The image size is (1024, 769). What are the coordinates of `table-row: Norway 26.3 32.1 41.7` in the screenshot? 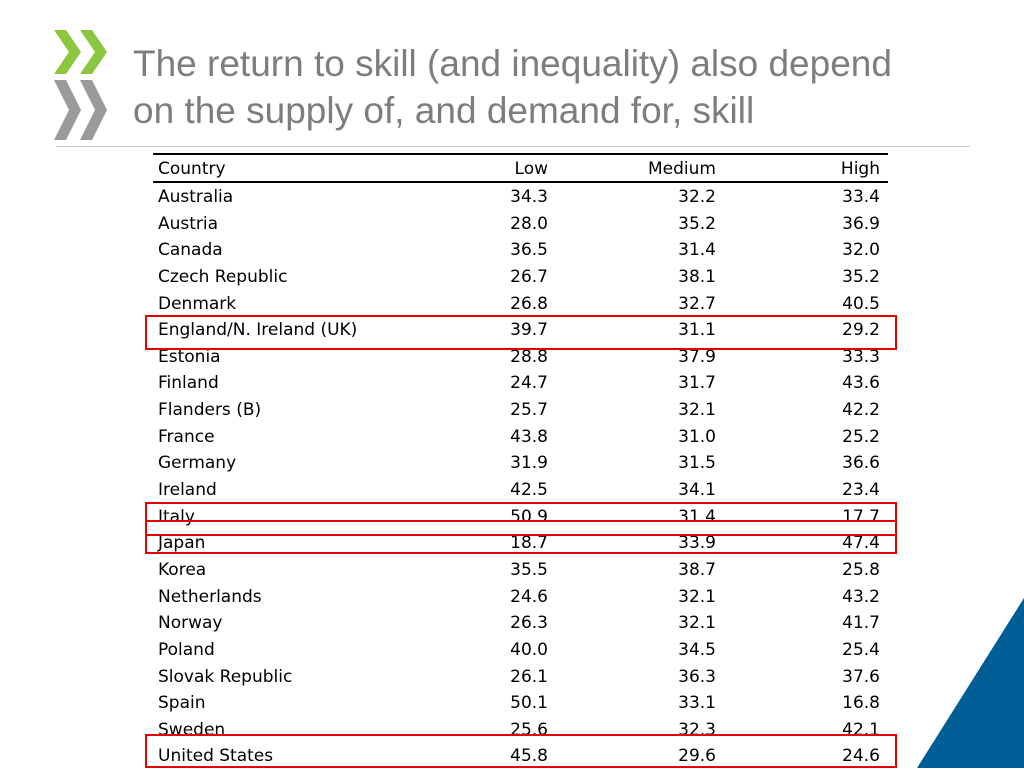 It's located at (520, 622).